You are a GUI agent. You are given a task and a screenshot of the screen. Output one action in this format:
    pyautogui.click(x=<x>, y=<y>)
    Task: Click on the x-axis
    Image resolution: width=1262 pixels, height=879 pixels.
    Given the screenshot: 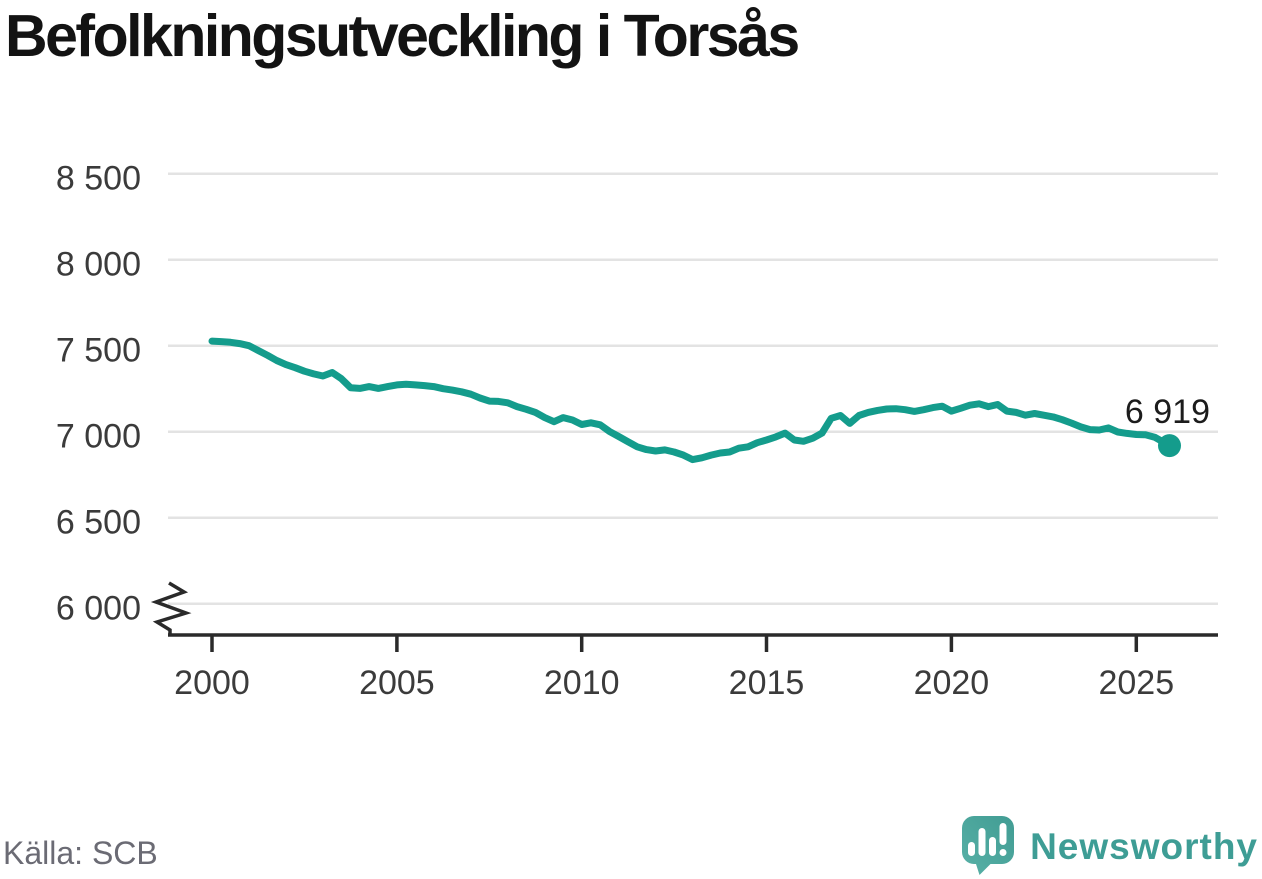 What is the action you would take?
    pyautogui.click(x=684, y=616)
    